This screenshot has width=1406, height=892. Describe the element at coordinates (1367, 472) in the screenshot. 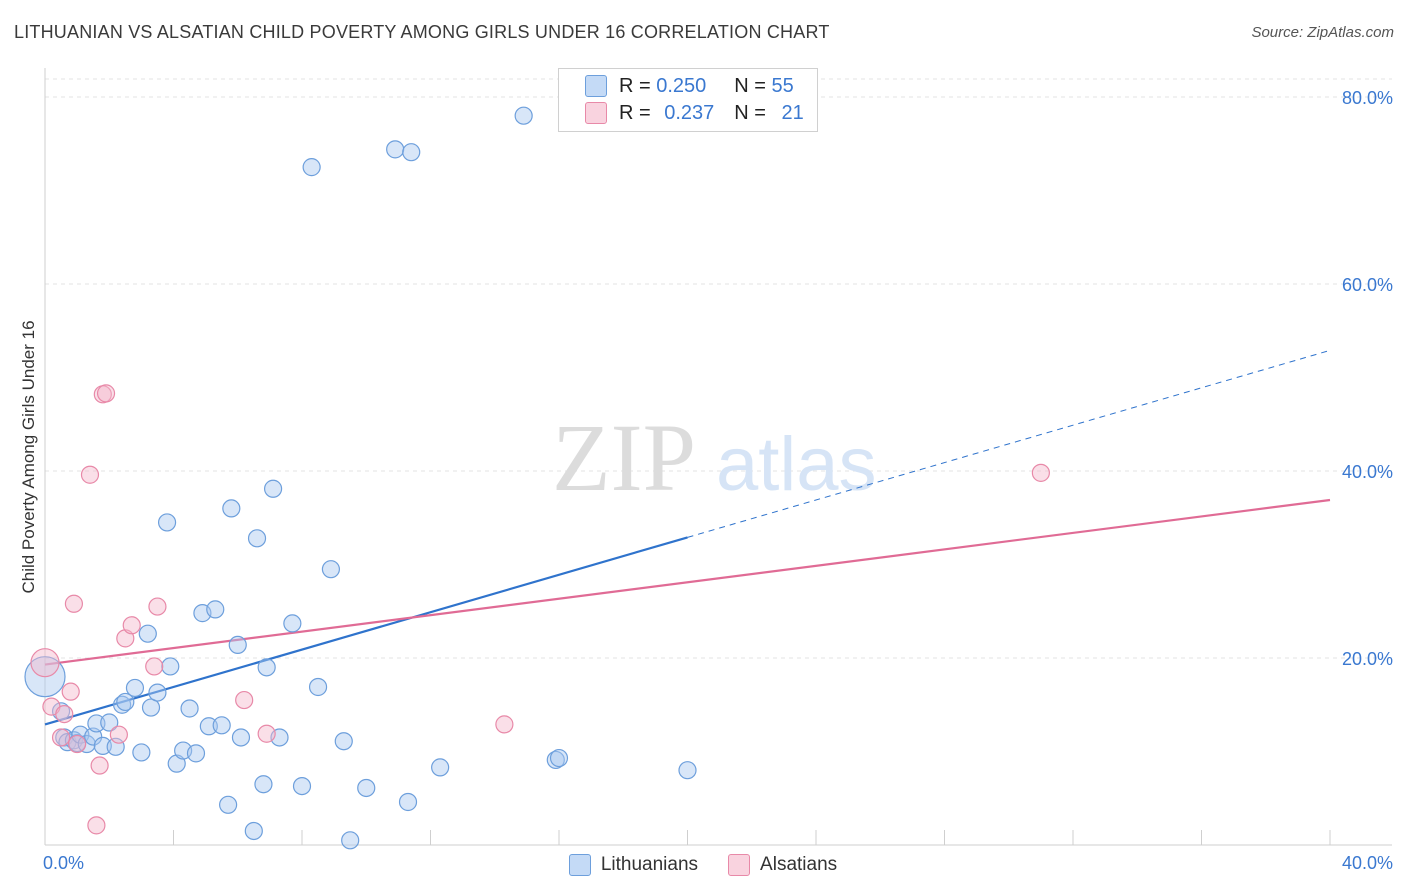

I see `y-tick-label-40: 40.0%` at that location.